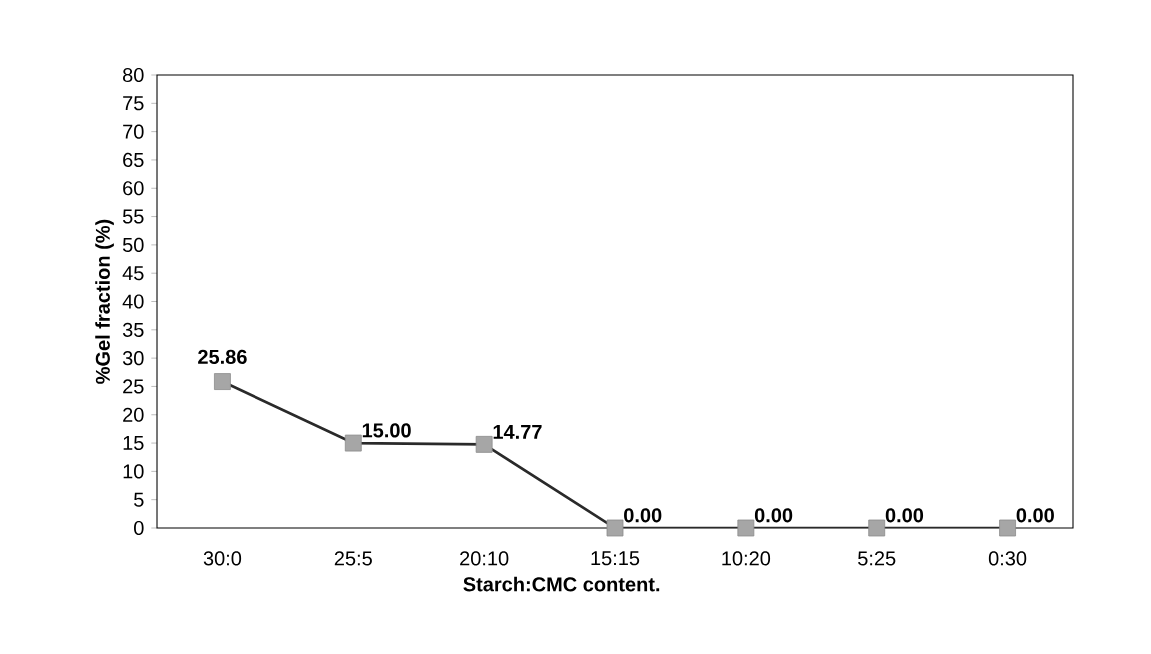 Image resolution: width=1151 pixels, height=654 pixels. I want to click on x-tick-label: 20:10, so click(484, 558).